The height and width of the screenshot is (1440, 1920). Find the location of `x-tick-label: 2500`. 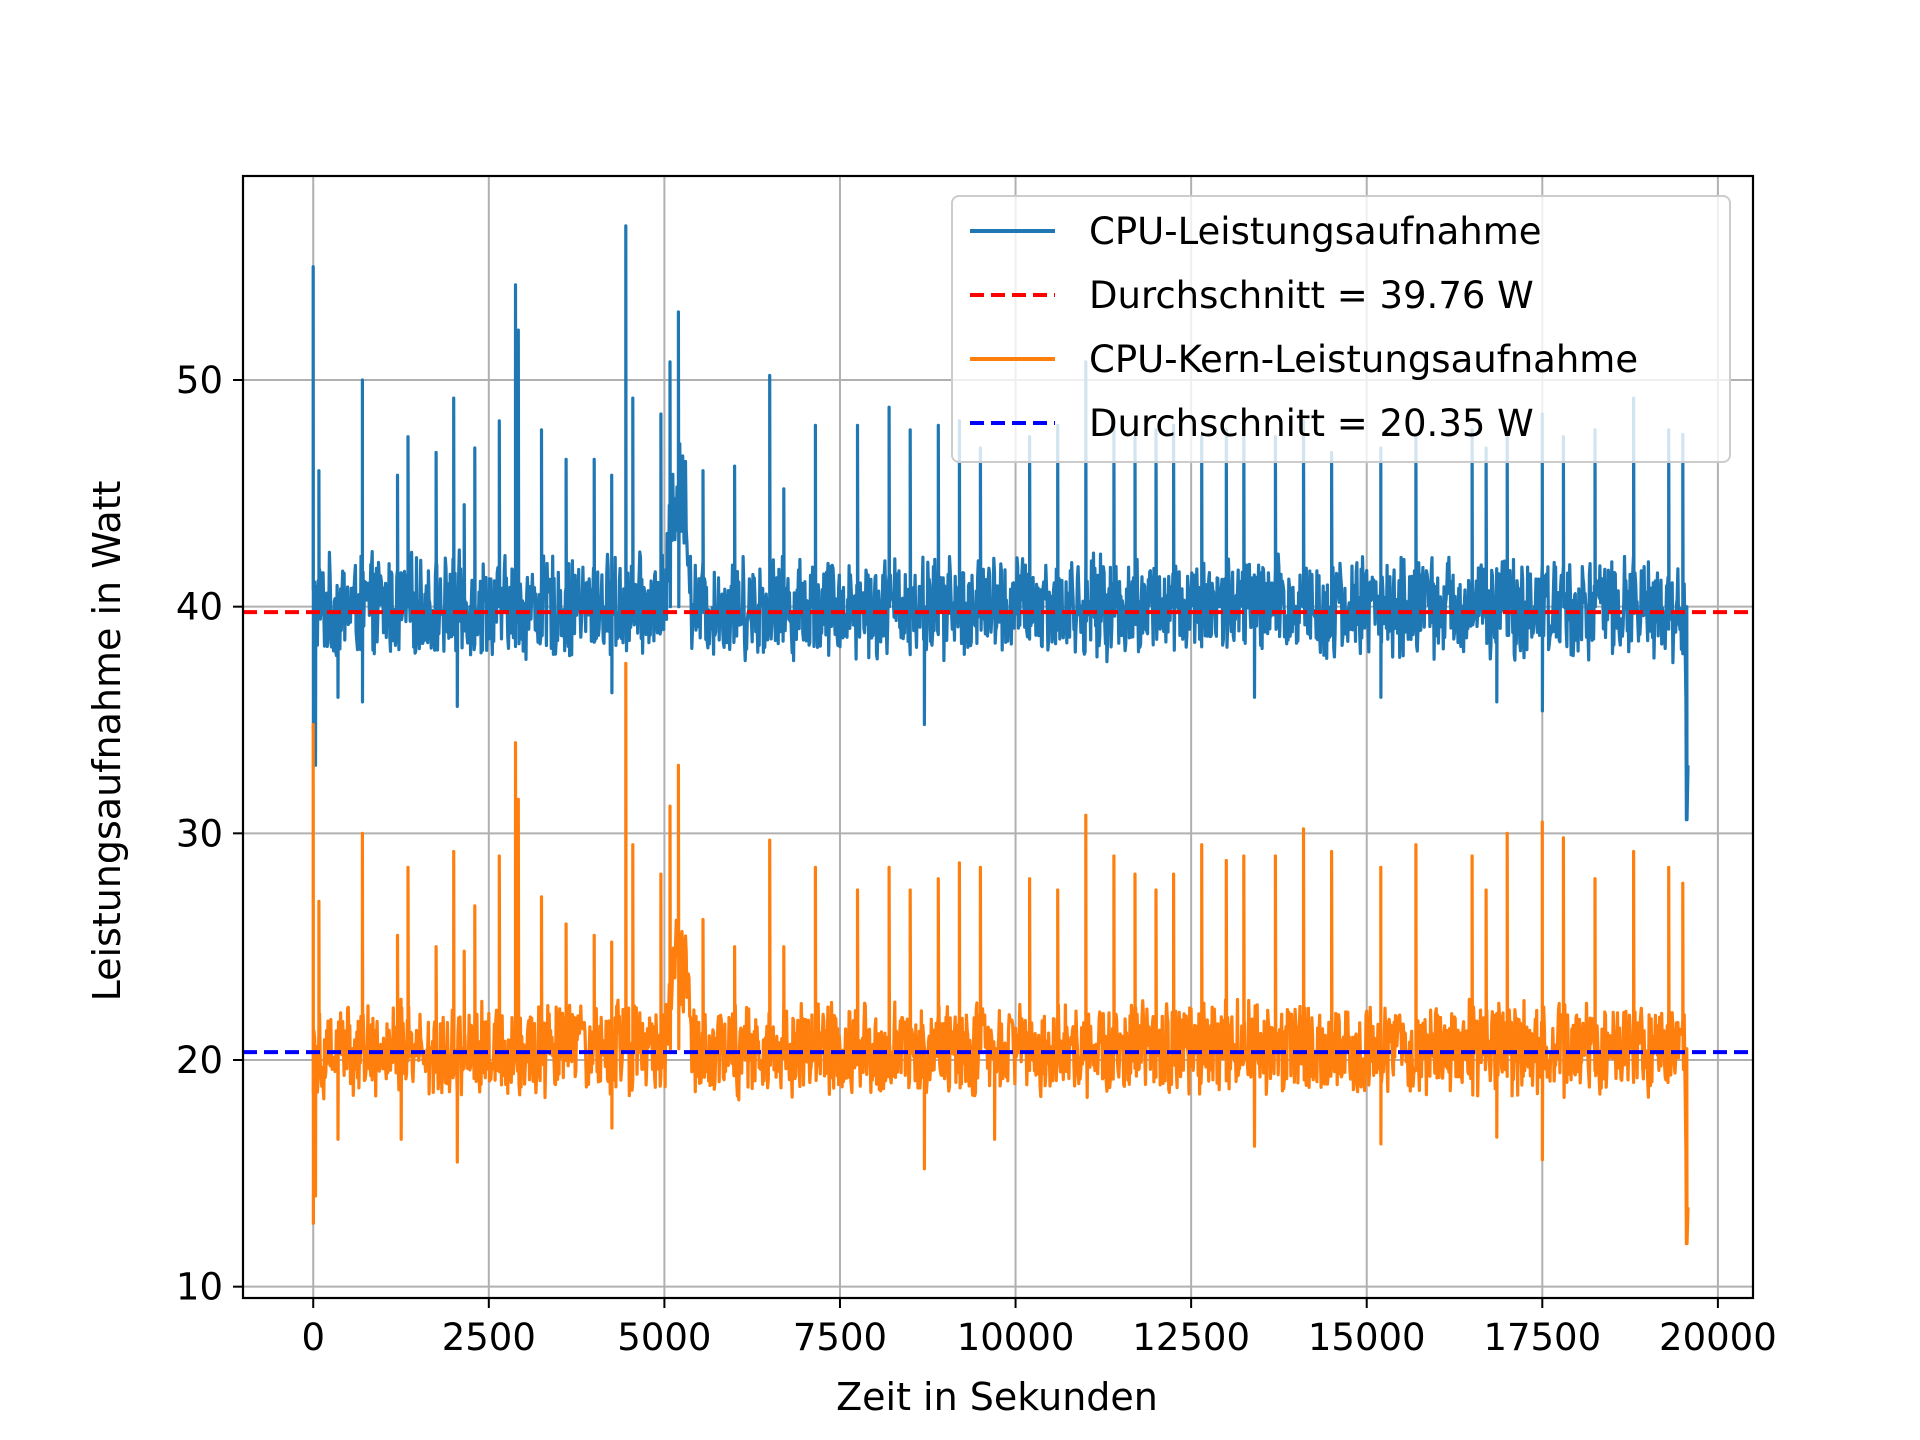

x-tick-label: 2500 is located at coordinates (489, 1337).